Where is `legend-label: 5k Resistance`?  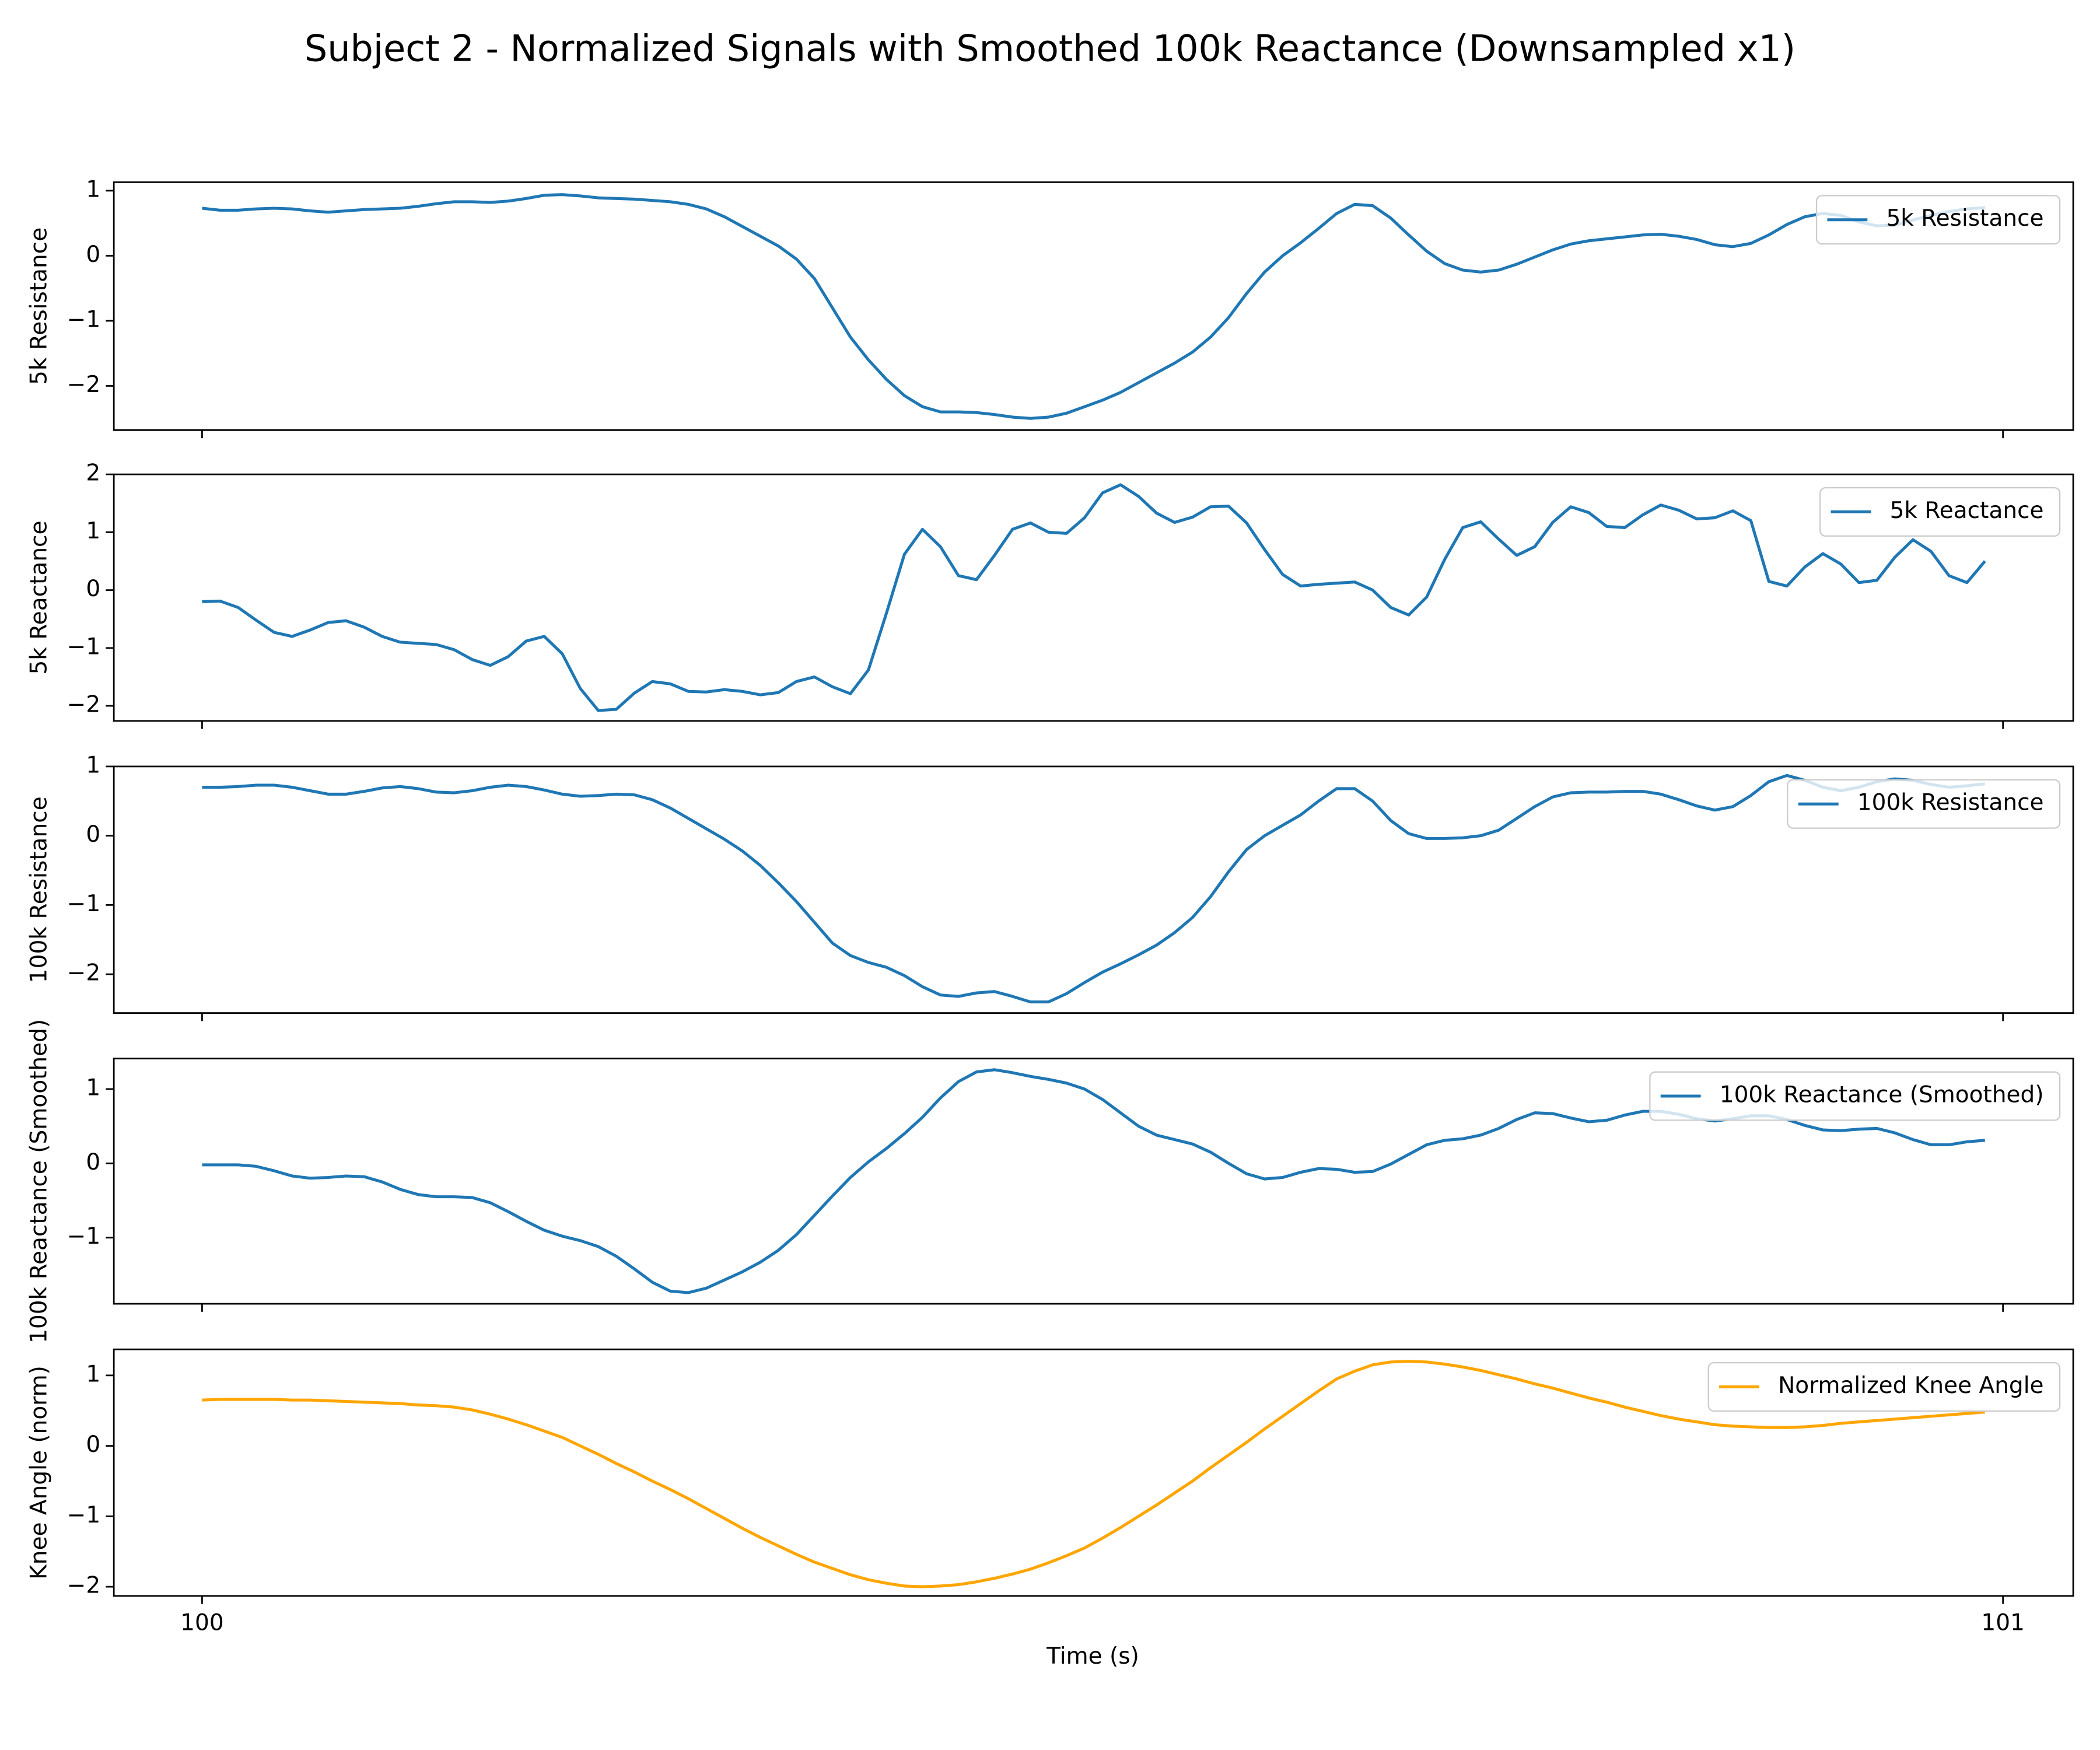
legend-label: 5k Resistance is located at coordinates (1964, 218).